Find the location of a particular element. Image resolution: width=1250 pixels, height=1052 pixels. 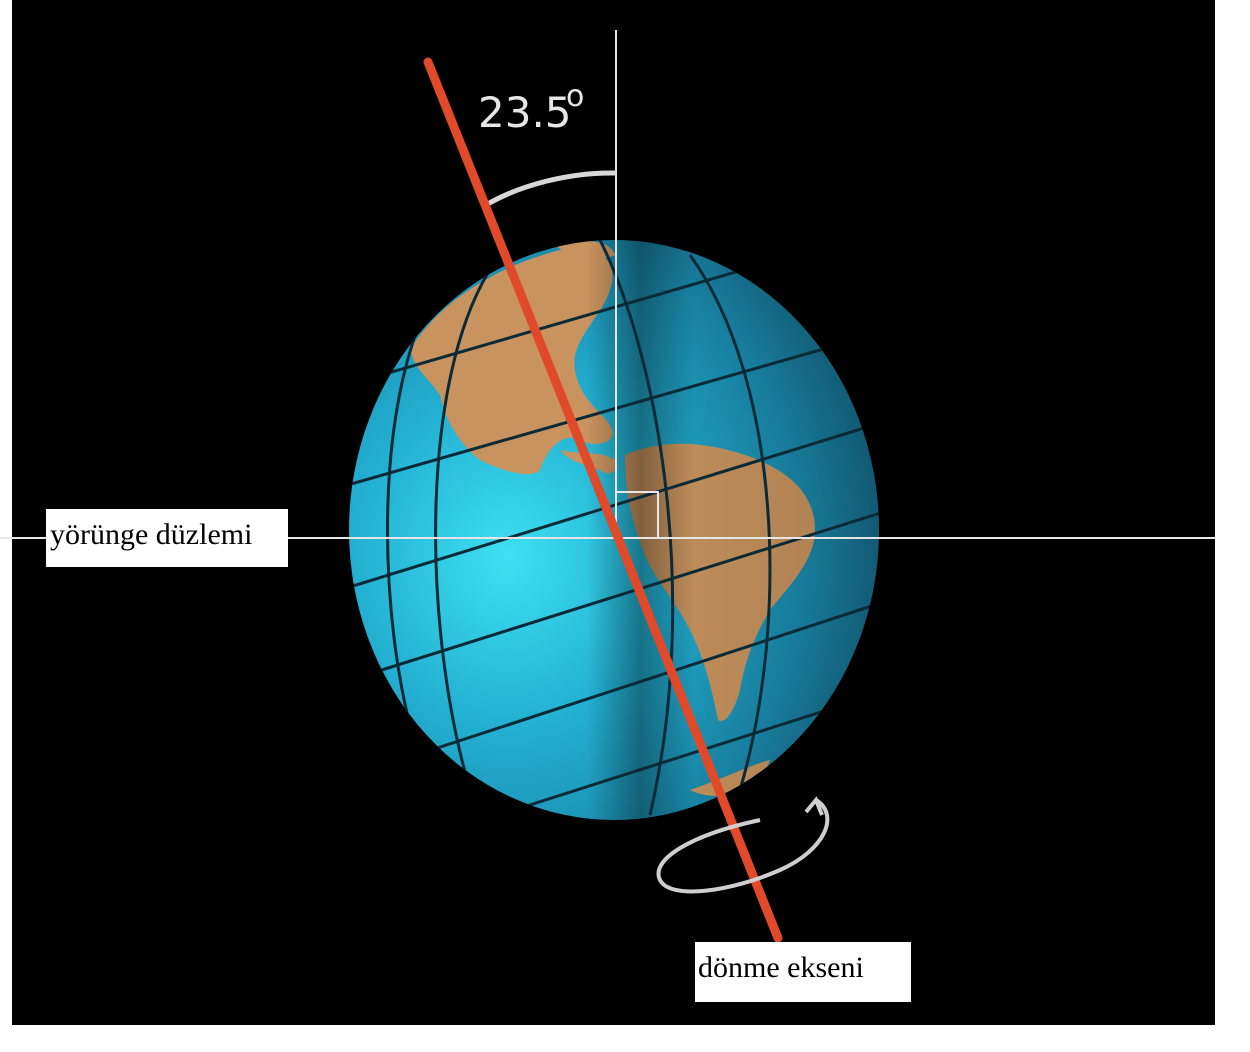

rotation-axis-label: dönme ekseni is located at coordinates (803, 972).